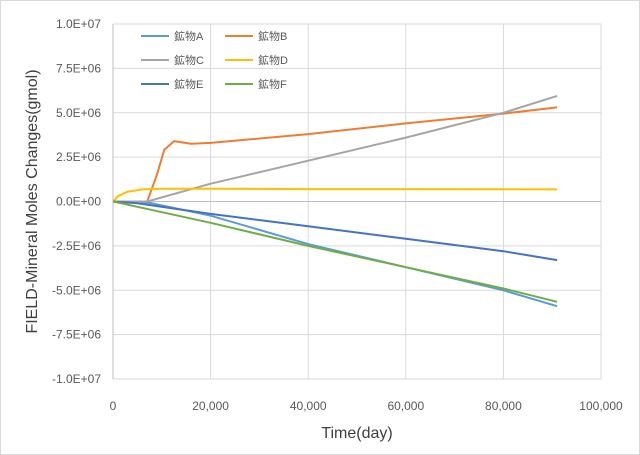 The image size is (640, 455). I want to click on legend-label: 鉱物C, so click(189, 60).